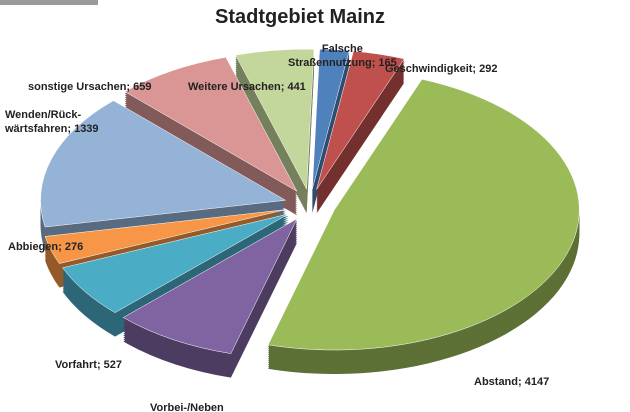 The image size is (630, 412). What do you see at coordinates (49, 2) in the screenshot?
I see `window-edge` at bounding box center [49, 2].